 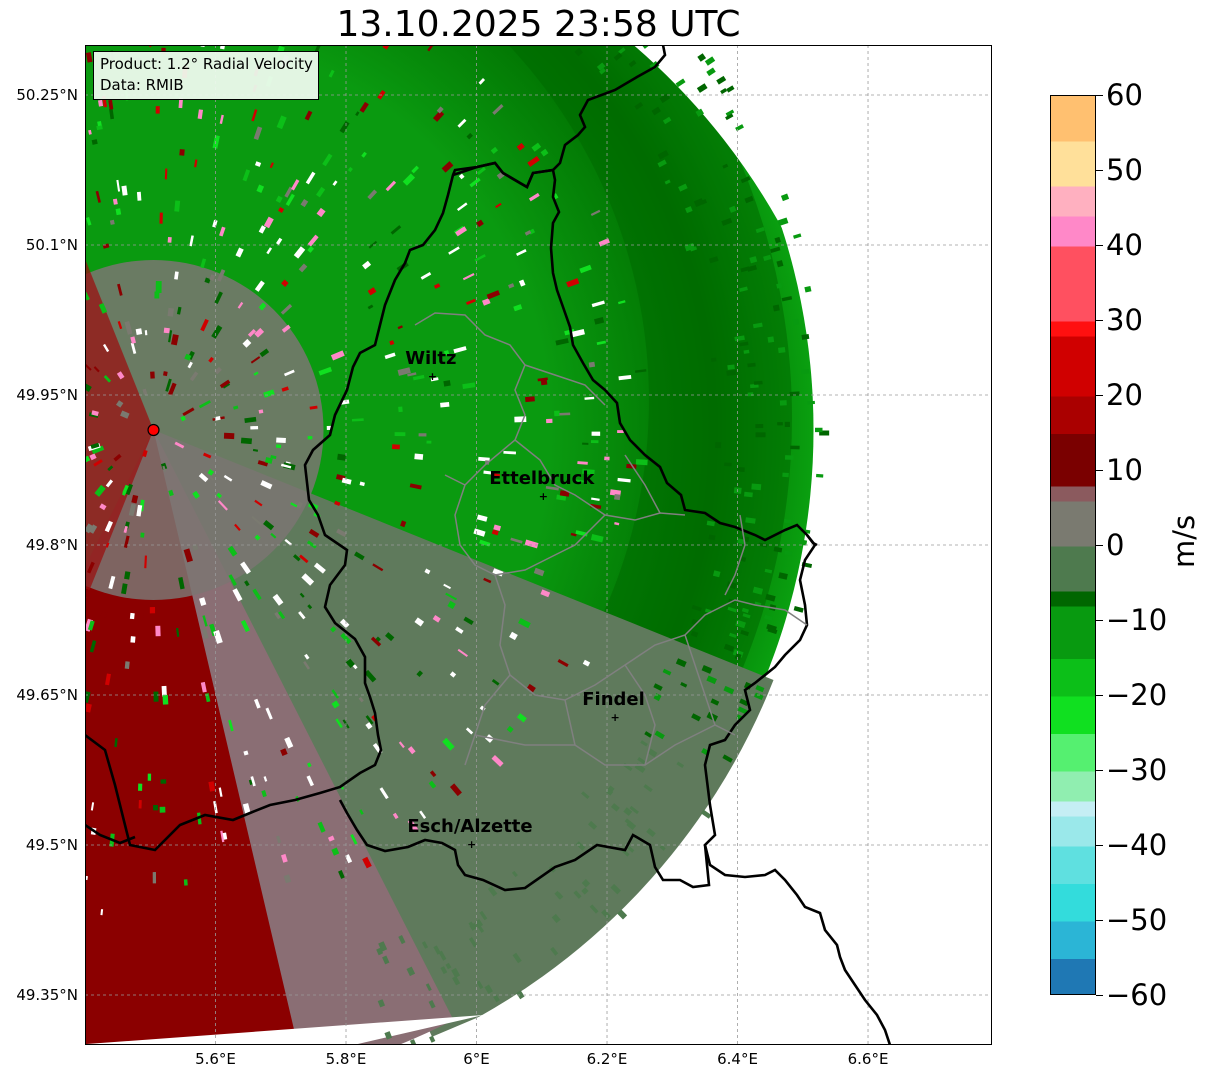 I want to click on colorbar-tick-label: 30, so click(x=1124, y=320).